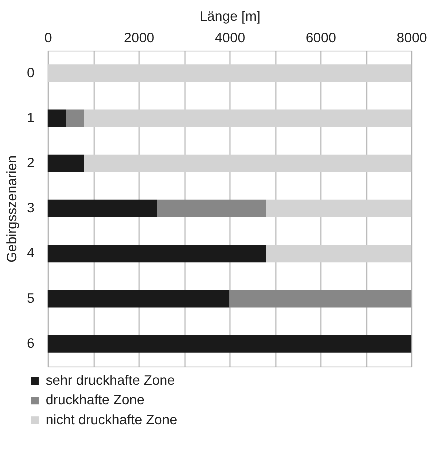 This screenshot has width=437, height=463. I want to click on legend-label: druckhafte Zone, so click(95, 400).